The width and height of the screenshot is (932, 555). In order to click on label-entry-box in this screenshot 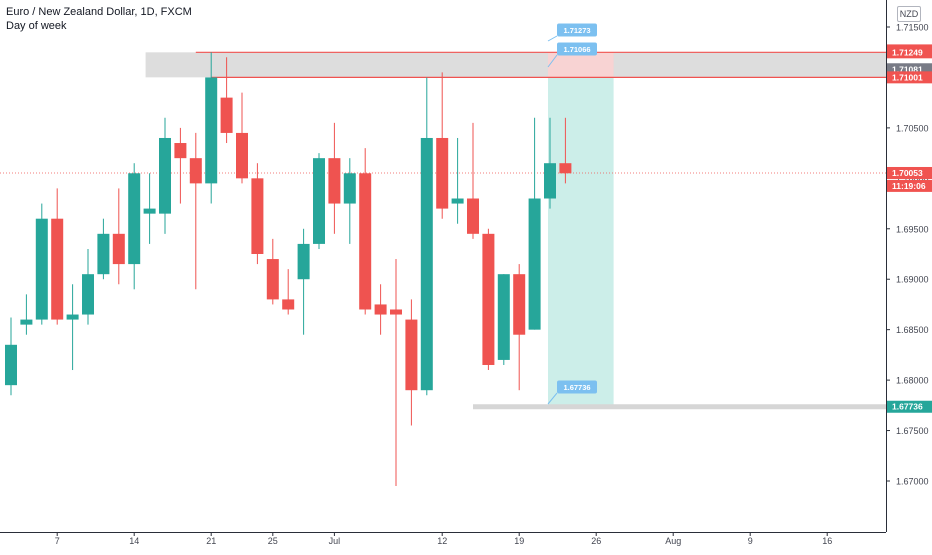, I will do `click(577, 49)`.